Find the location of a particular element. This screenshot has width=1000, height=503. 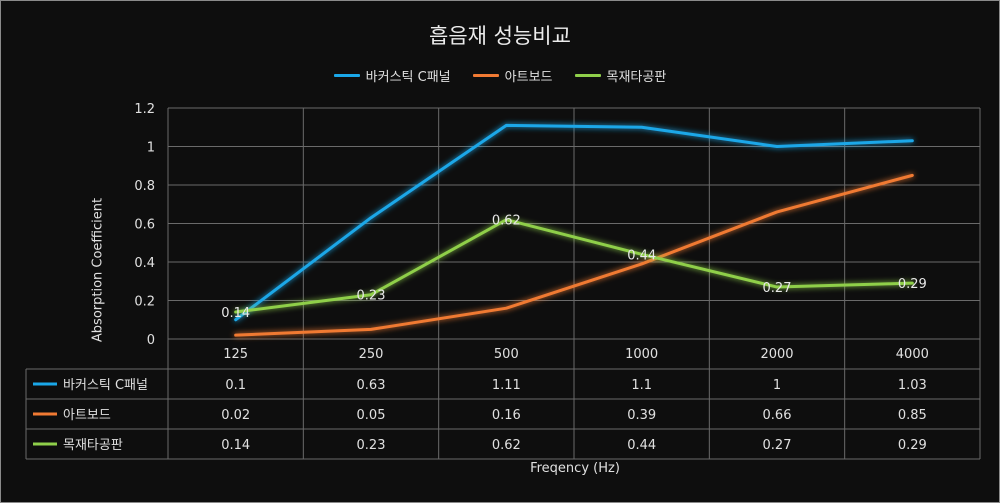

data-label: 0.44 is located at coordinates (641, 255).